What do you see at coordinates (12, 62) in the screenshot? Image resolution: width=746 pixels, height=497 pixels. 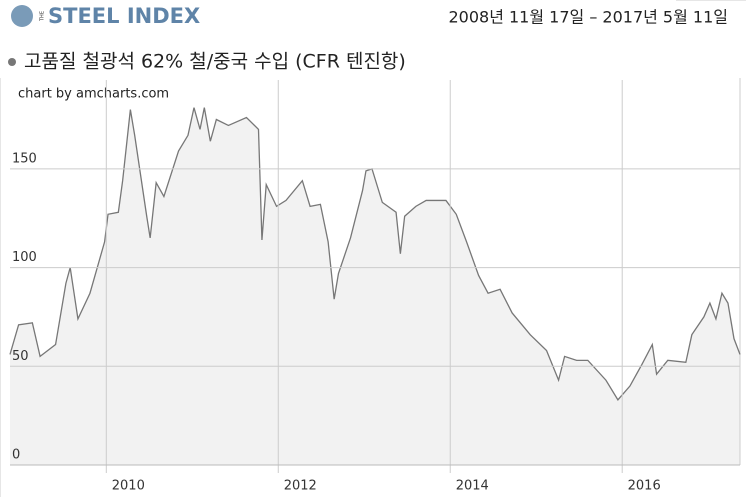 I see `title-bullet` at bounding box center [12, 62].